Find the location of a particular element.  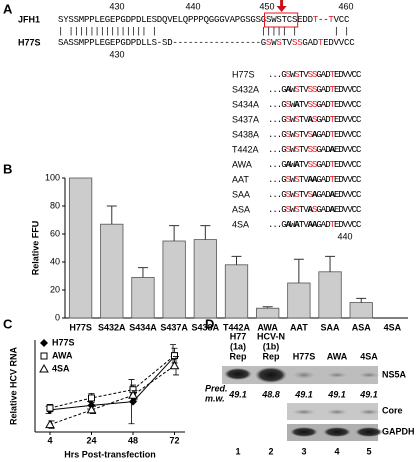

sequence: ...GSWSTVSSGADTEDVVCC is located at coordinates (315, 75).